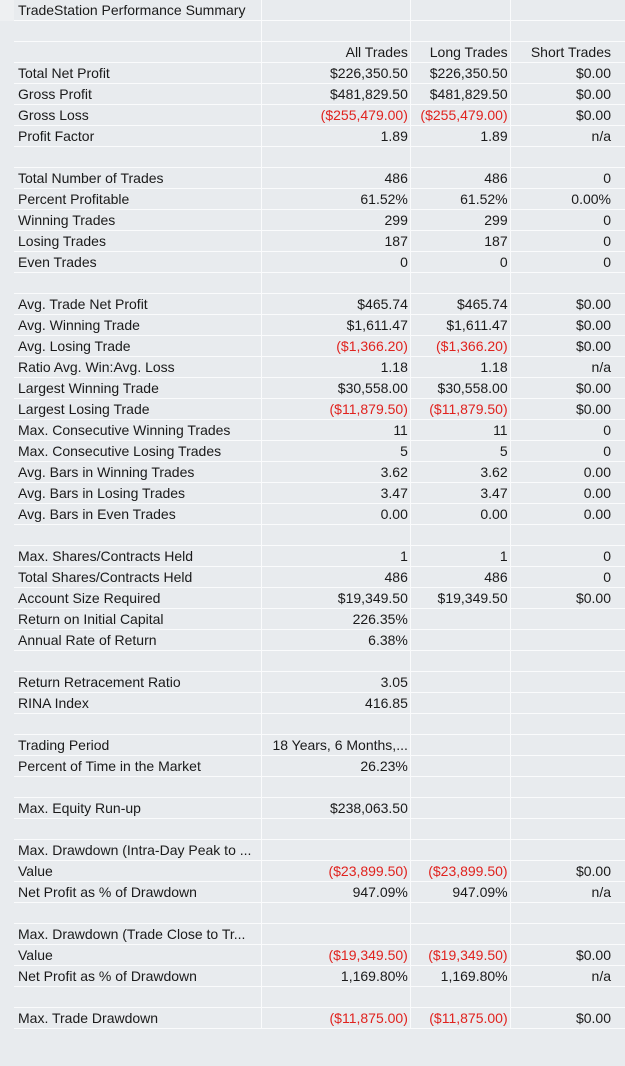 Image resolution: width=625 pixels, height=1066 pixels. Describe the element at coordinates (459, 472) in the screenshot. I see `metric-value: 3.62` at that location.